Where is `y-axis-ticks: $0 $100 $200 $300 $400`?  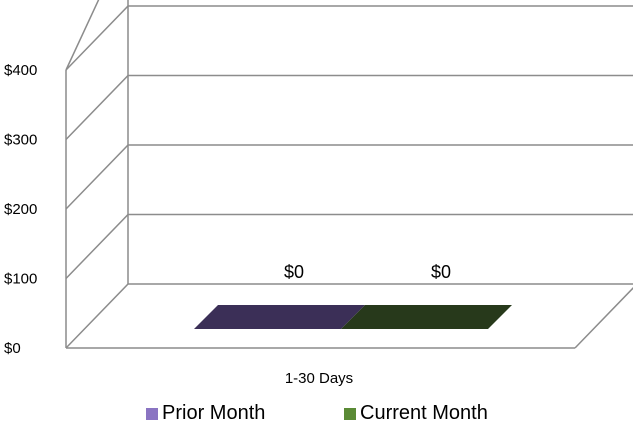 y-axis-ticks: $0 $100 $200 $300 $400 is located at coordinates (20, 209).